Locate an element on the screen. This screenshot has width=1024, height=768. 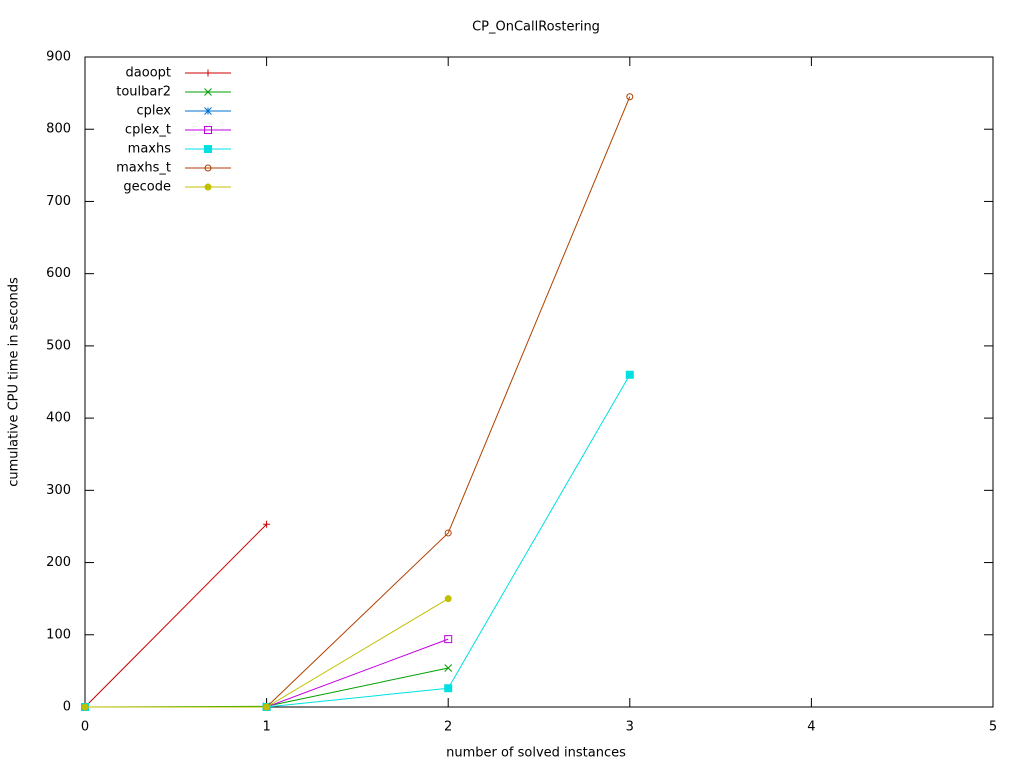
y-tick-label: 300 is located at coordinates (58, 490).